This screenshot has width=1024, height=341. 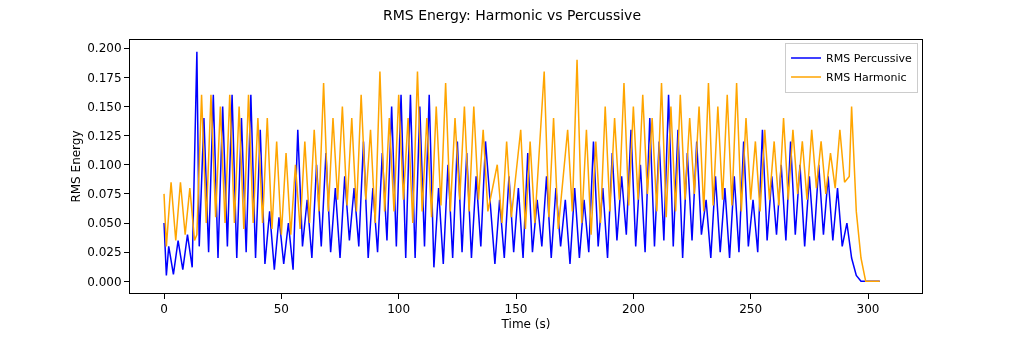 I want to click on y-tick-label: 0.050, so click(x=104, y=223).